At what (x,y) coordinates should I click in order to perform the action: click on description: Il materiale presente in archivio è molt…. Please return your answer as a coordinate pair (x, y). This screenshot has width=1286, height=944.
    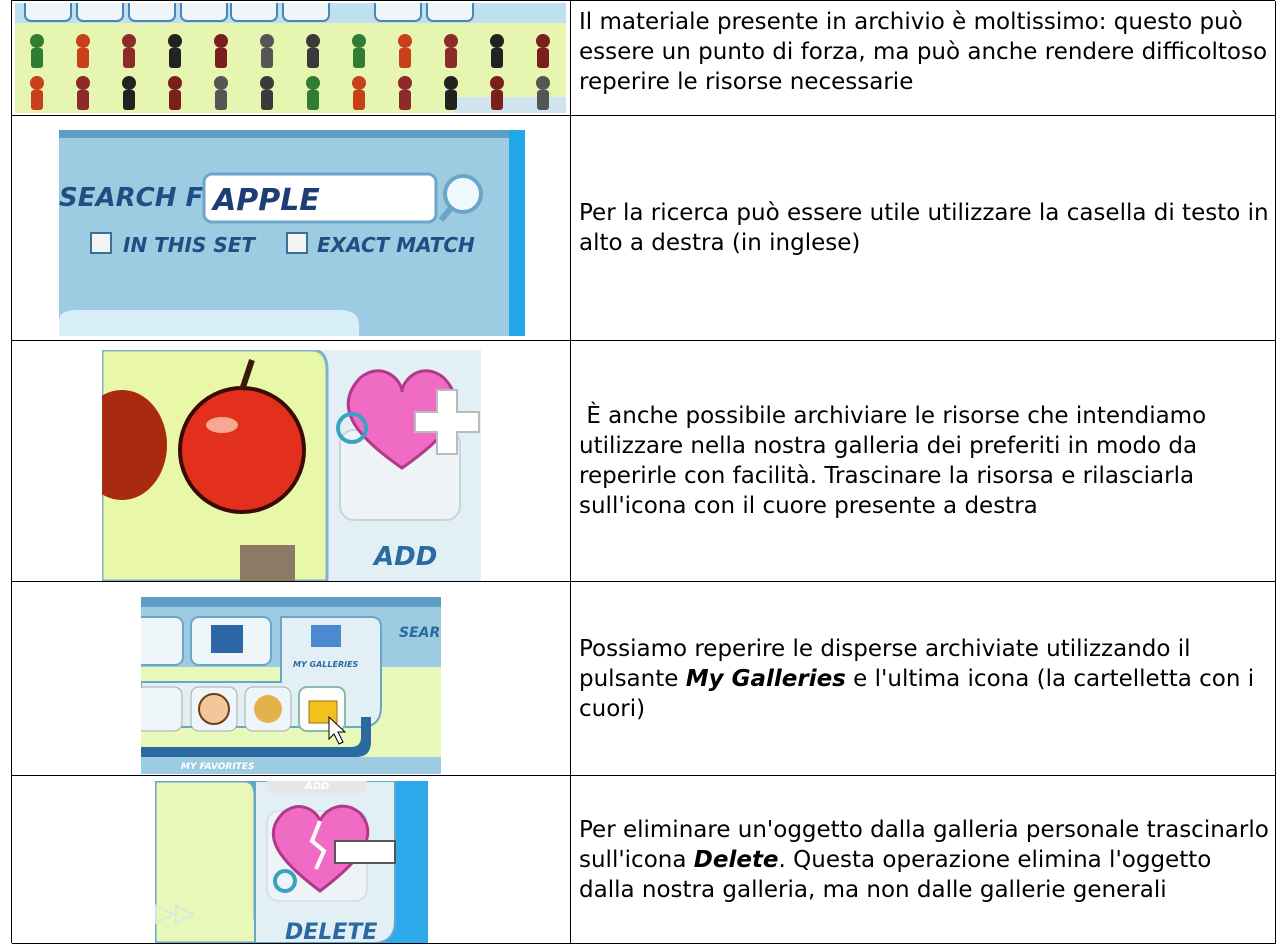
    Looking at the image, I should click on (923, 58).